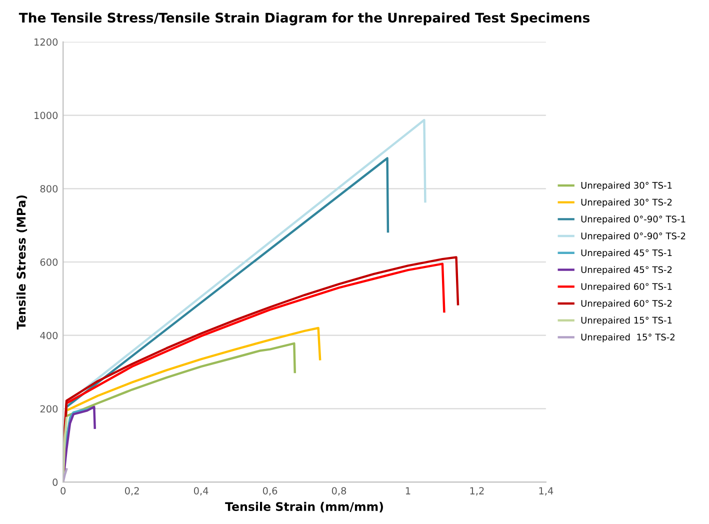  What do you see at coordinates (408, 490) in the screenshot?
I see `x-tick-label: 1` at bounding box center [408, 490].